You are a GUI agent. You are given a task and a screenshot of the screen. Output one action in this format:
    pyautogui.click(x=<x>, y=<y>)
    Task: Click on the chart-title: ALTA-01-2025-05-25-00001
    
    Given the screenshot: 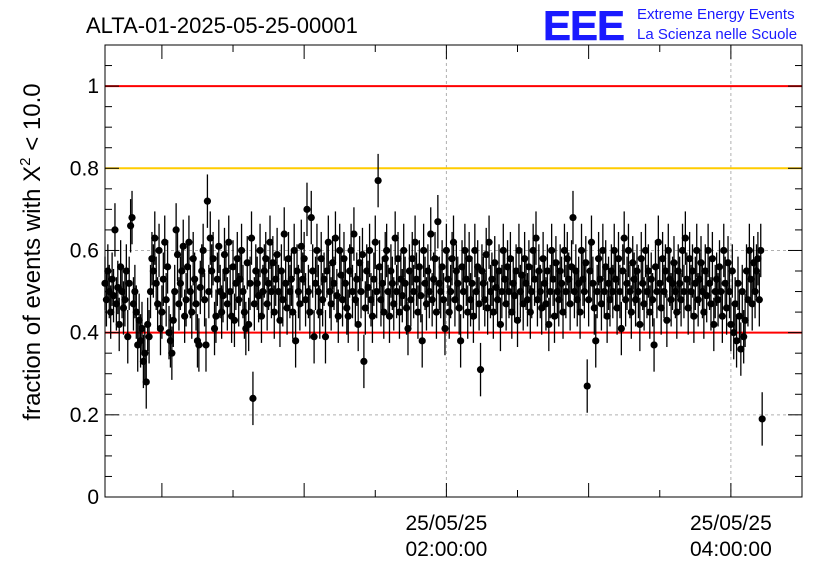 What is the action you would take?
    pyautogui.click(x=222, y=25)
    